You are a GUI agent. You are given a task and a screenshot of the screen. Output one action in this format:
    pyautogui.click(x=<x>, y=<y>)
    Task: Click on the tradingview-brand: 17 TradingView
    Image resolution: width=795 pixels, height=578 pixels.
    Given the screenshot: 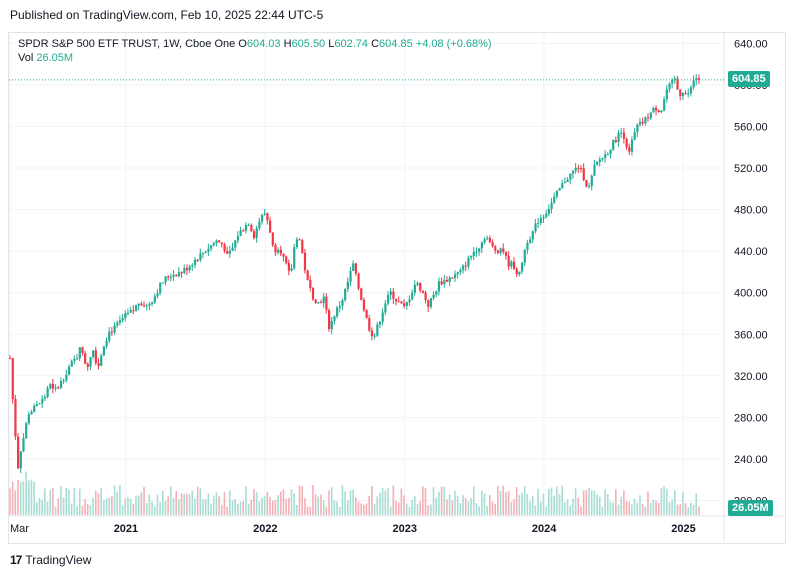 What is the action you would take?
    pyautogui.click(x=50, y=560)
    